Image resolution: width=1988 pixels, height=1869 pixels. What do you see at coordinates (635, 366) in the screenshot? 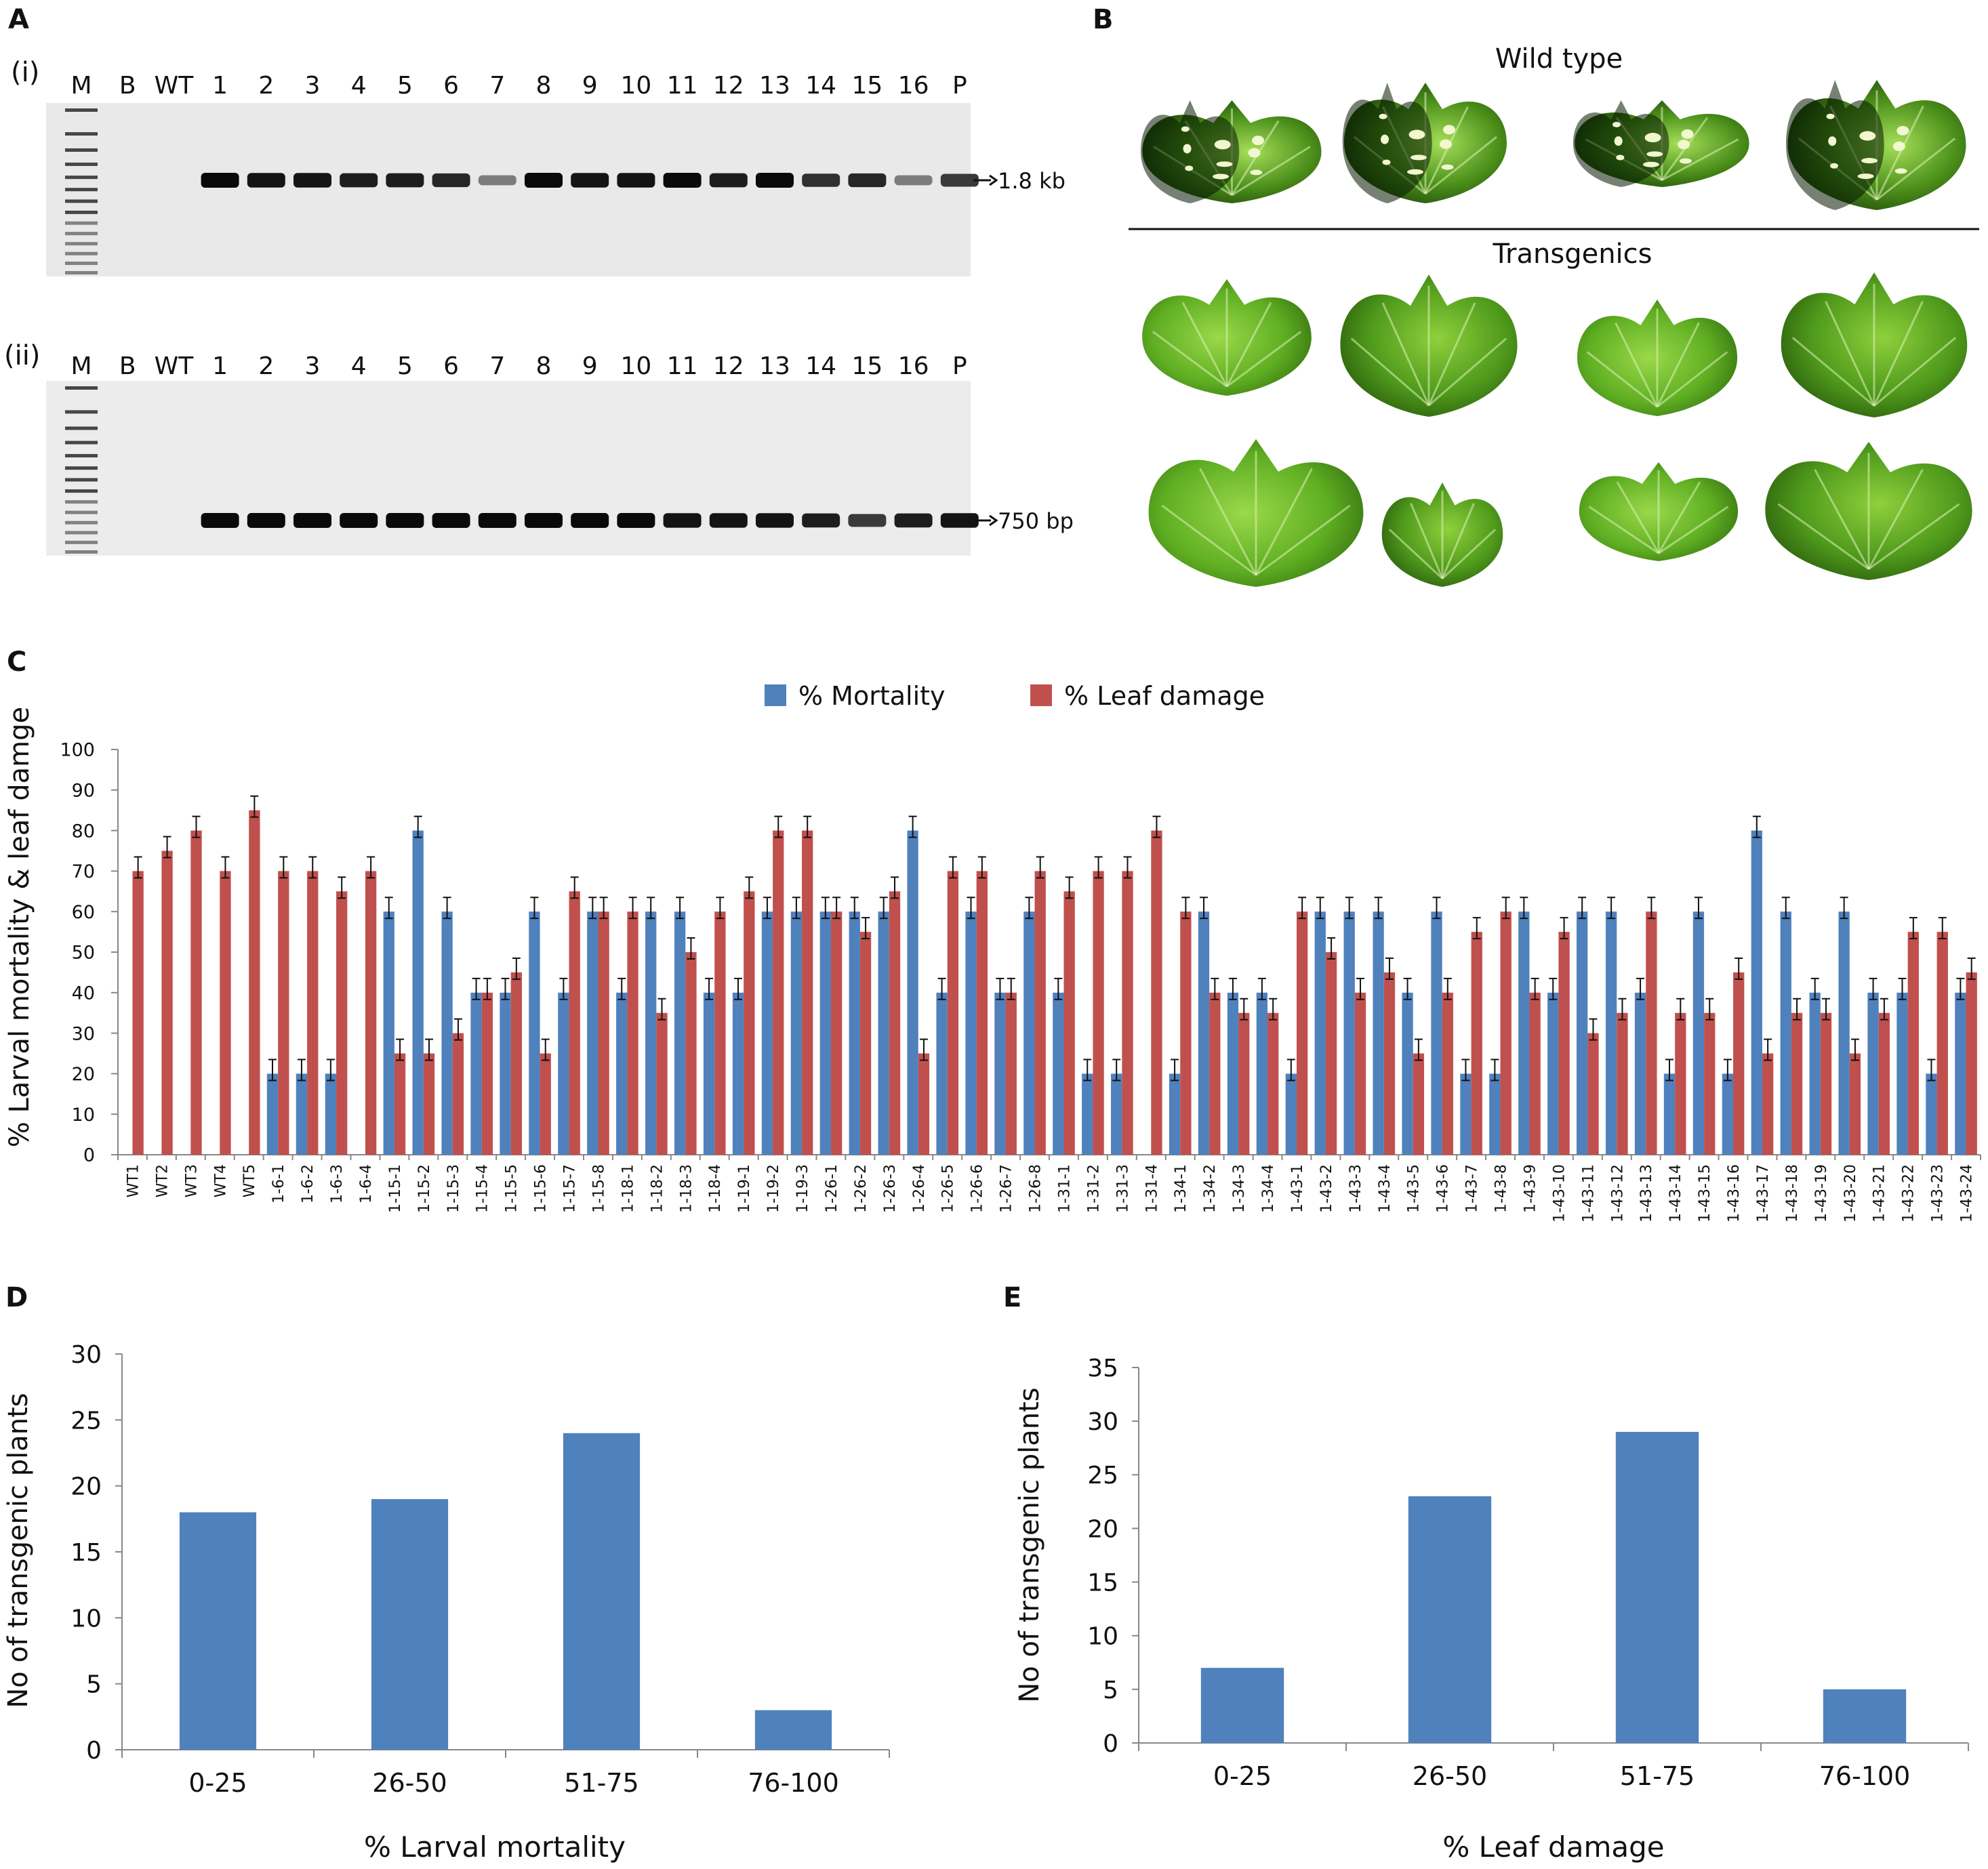
I see `gel-lane-label: 10` at bounding box center [635, 366].